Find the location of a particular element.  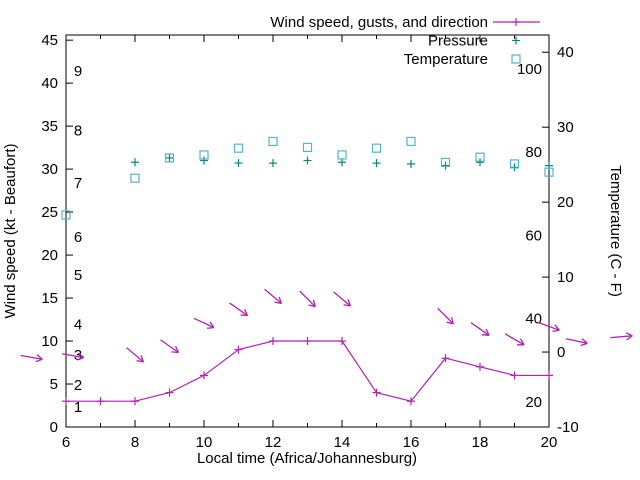

beaufort-scale-label: 2 is located at coordinates (78, 385).